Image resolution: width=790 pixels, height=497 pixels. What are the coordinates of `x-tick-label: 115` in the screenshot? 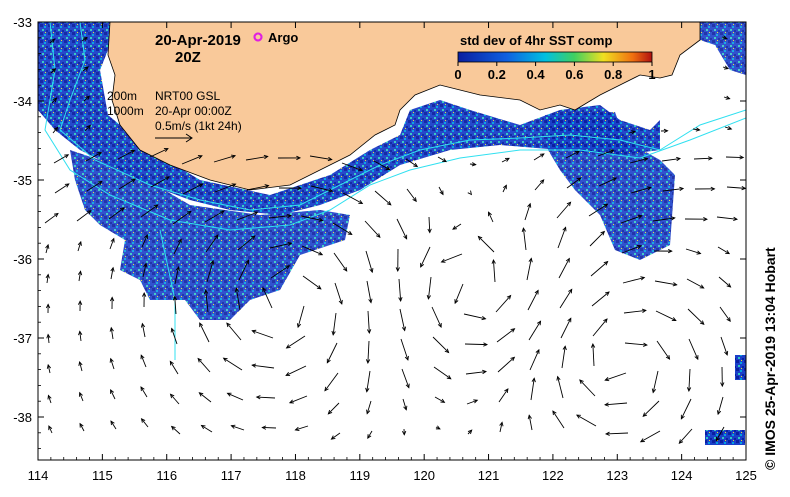 It's located at (102, 475).